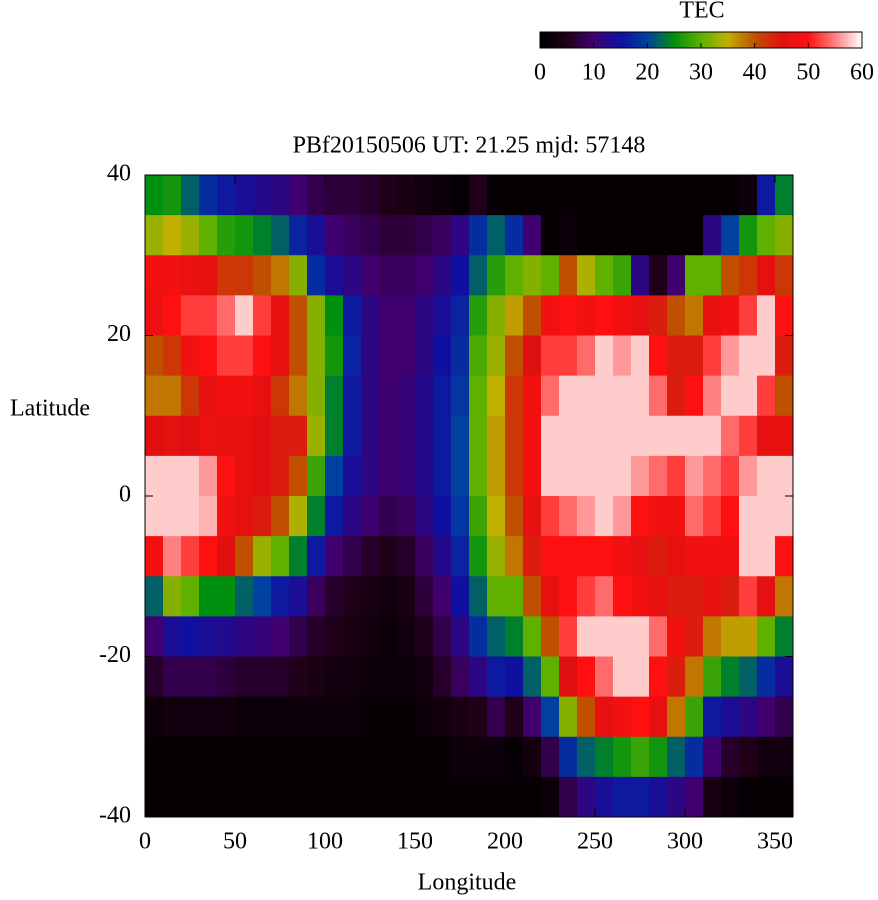 The image size is (878, 900). Describe the element at coordinates (125, 495) in the screenshot. I see `y-tick-label: 0` at that location.